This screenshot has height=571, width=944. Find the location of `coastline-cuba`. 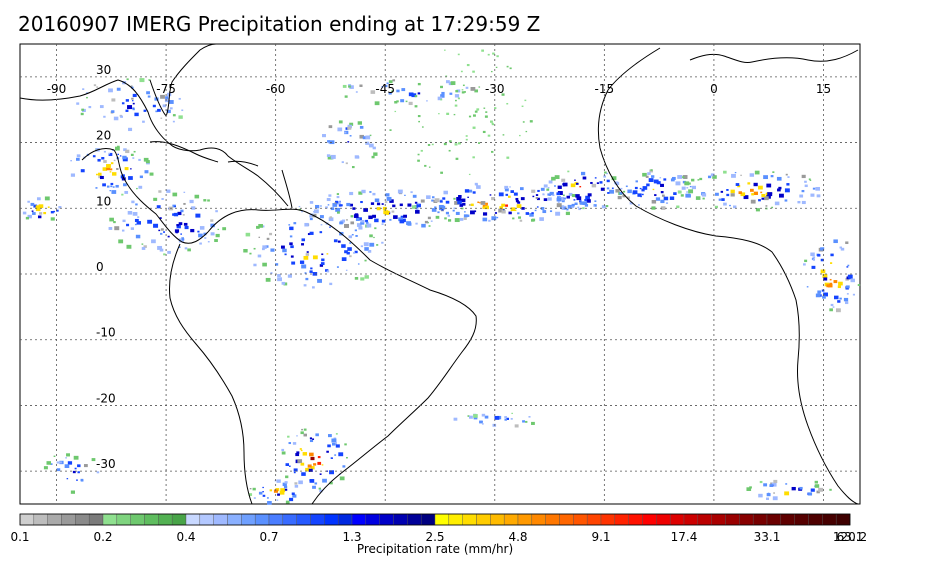

coastline-cuba is located at coordinates (184, 152).